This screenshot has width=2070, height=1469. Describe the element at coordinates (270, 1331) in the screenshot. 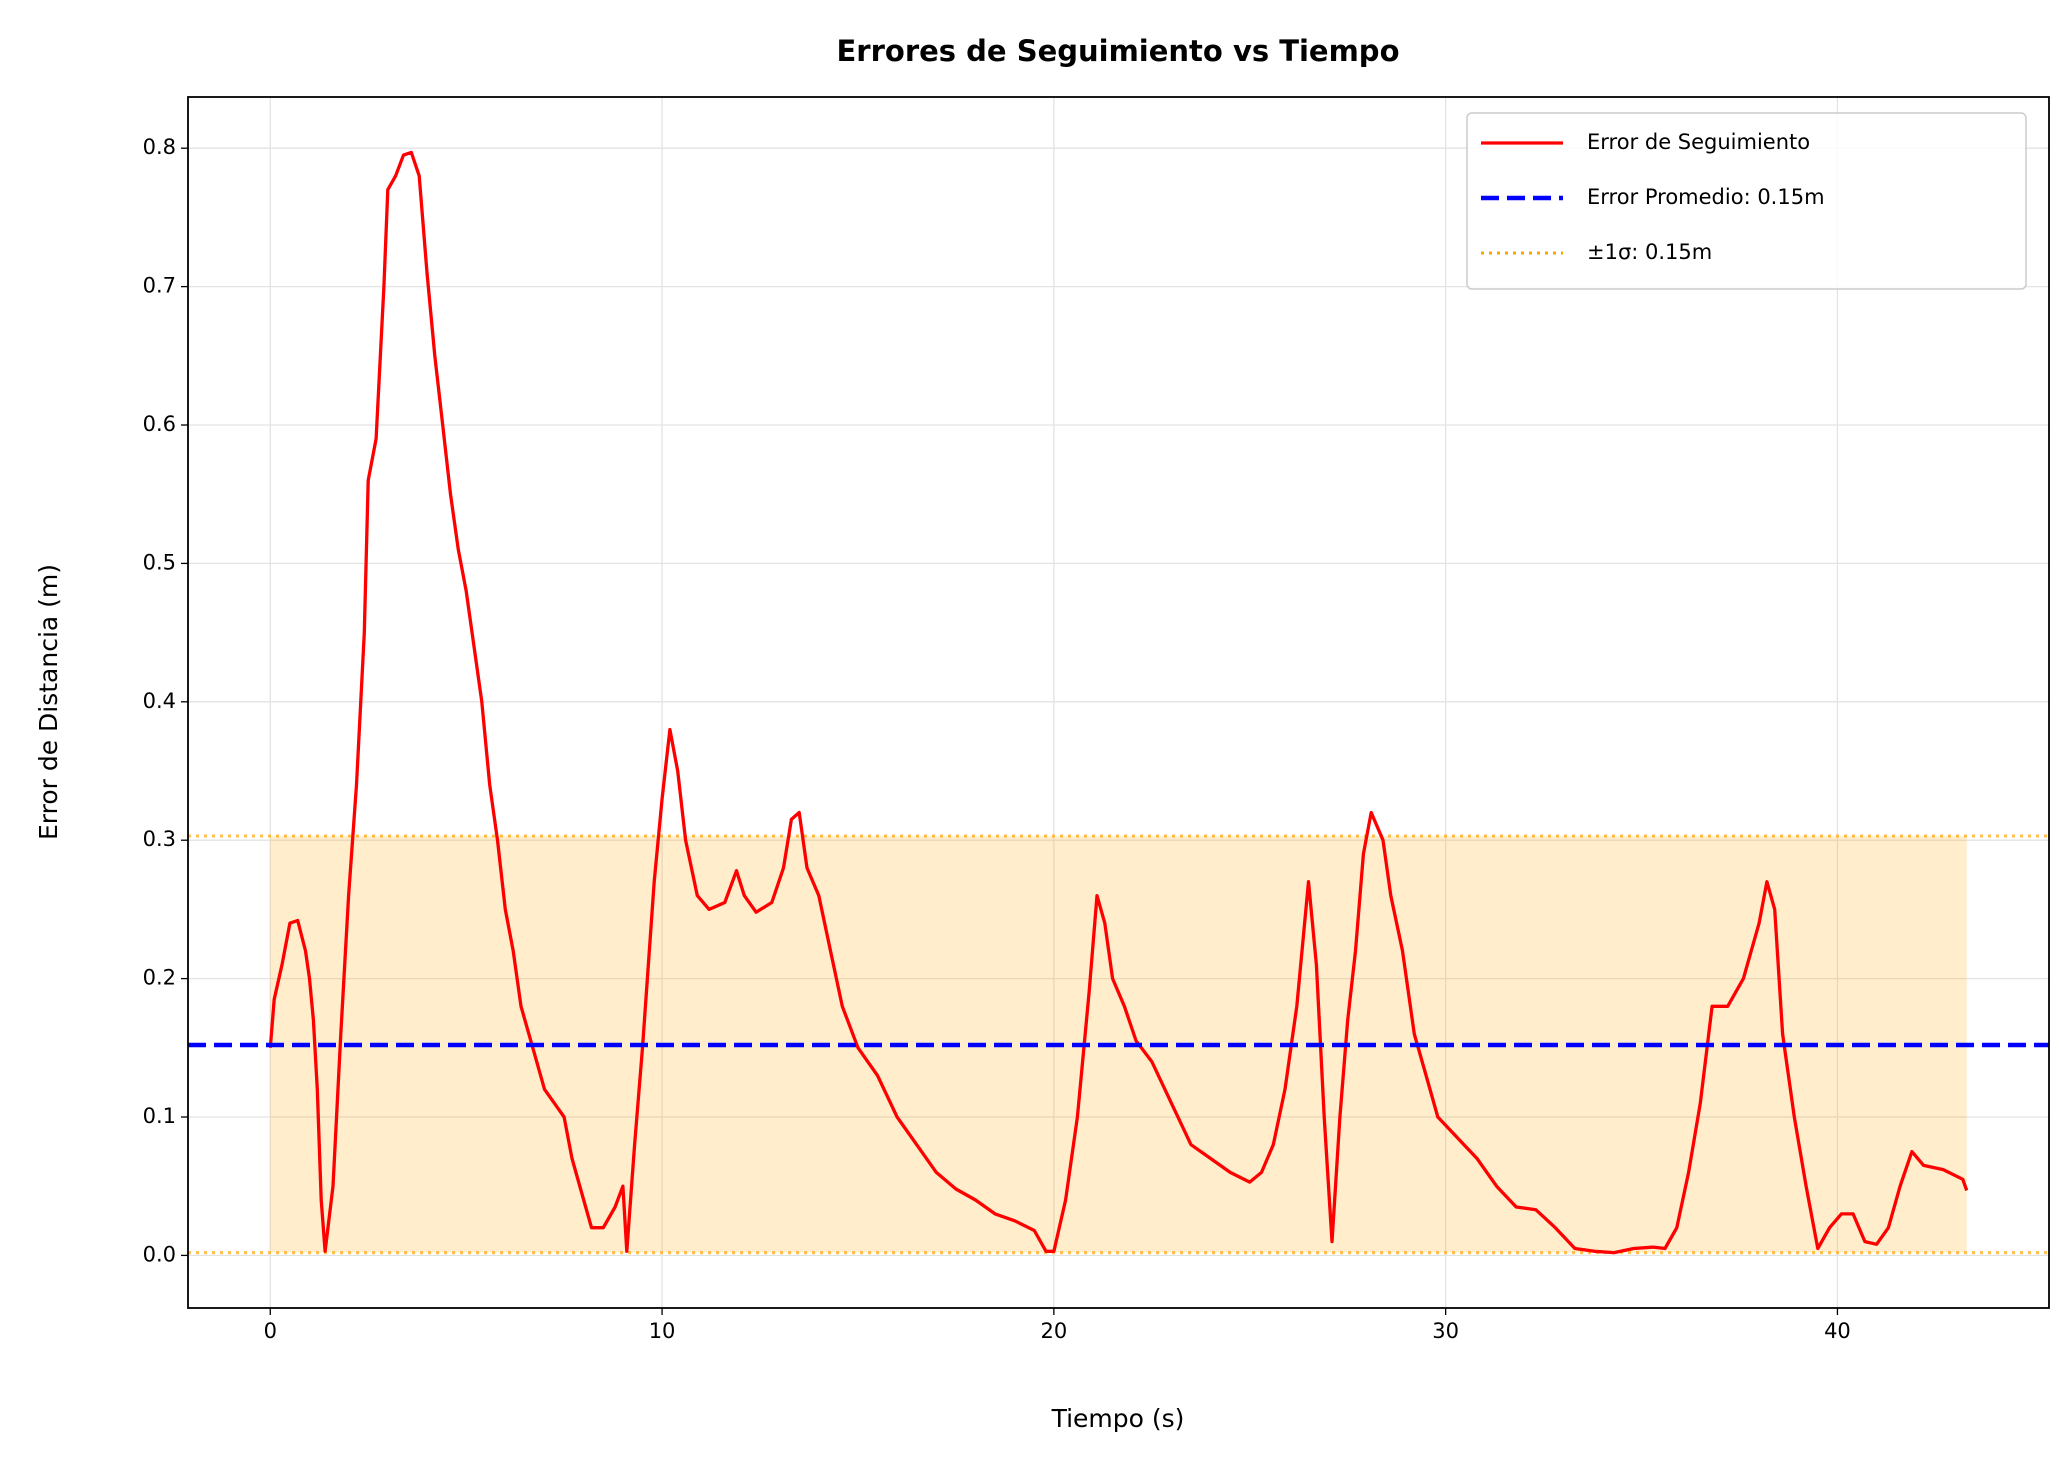

I see `x-tick-label: 0` at that location.